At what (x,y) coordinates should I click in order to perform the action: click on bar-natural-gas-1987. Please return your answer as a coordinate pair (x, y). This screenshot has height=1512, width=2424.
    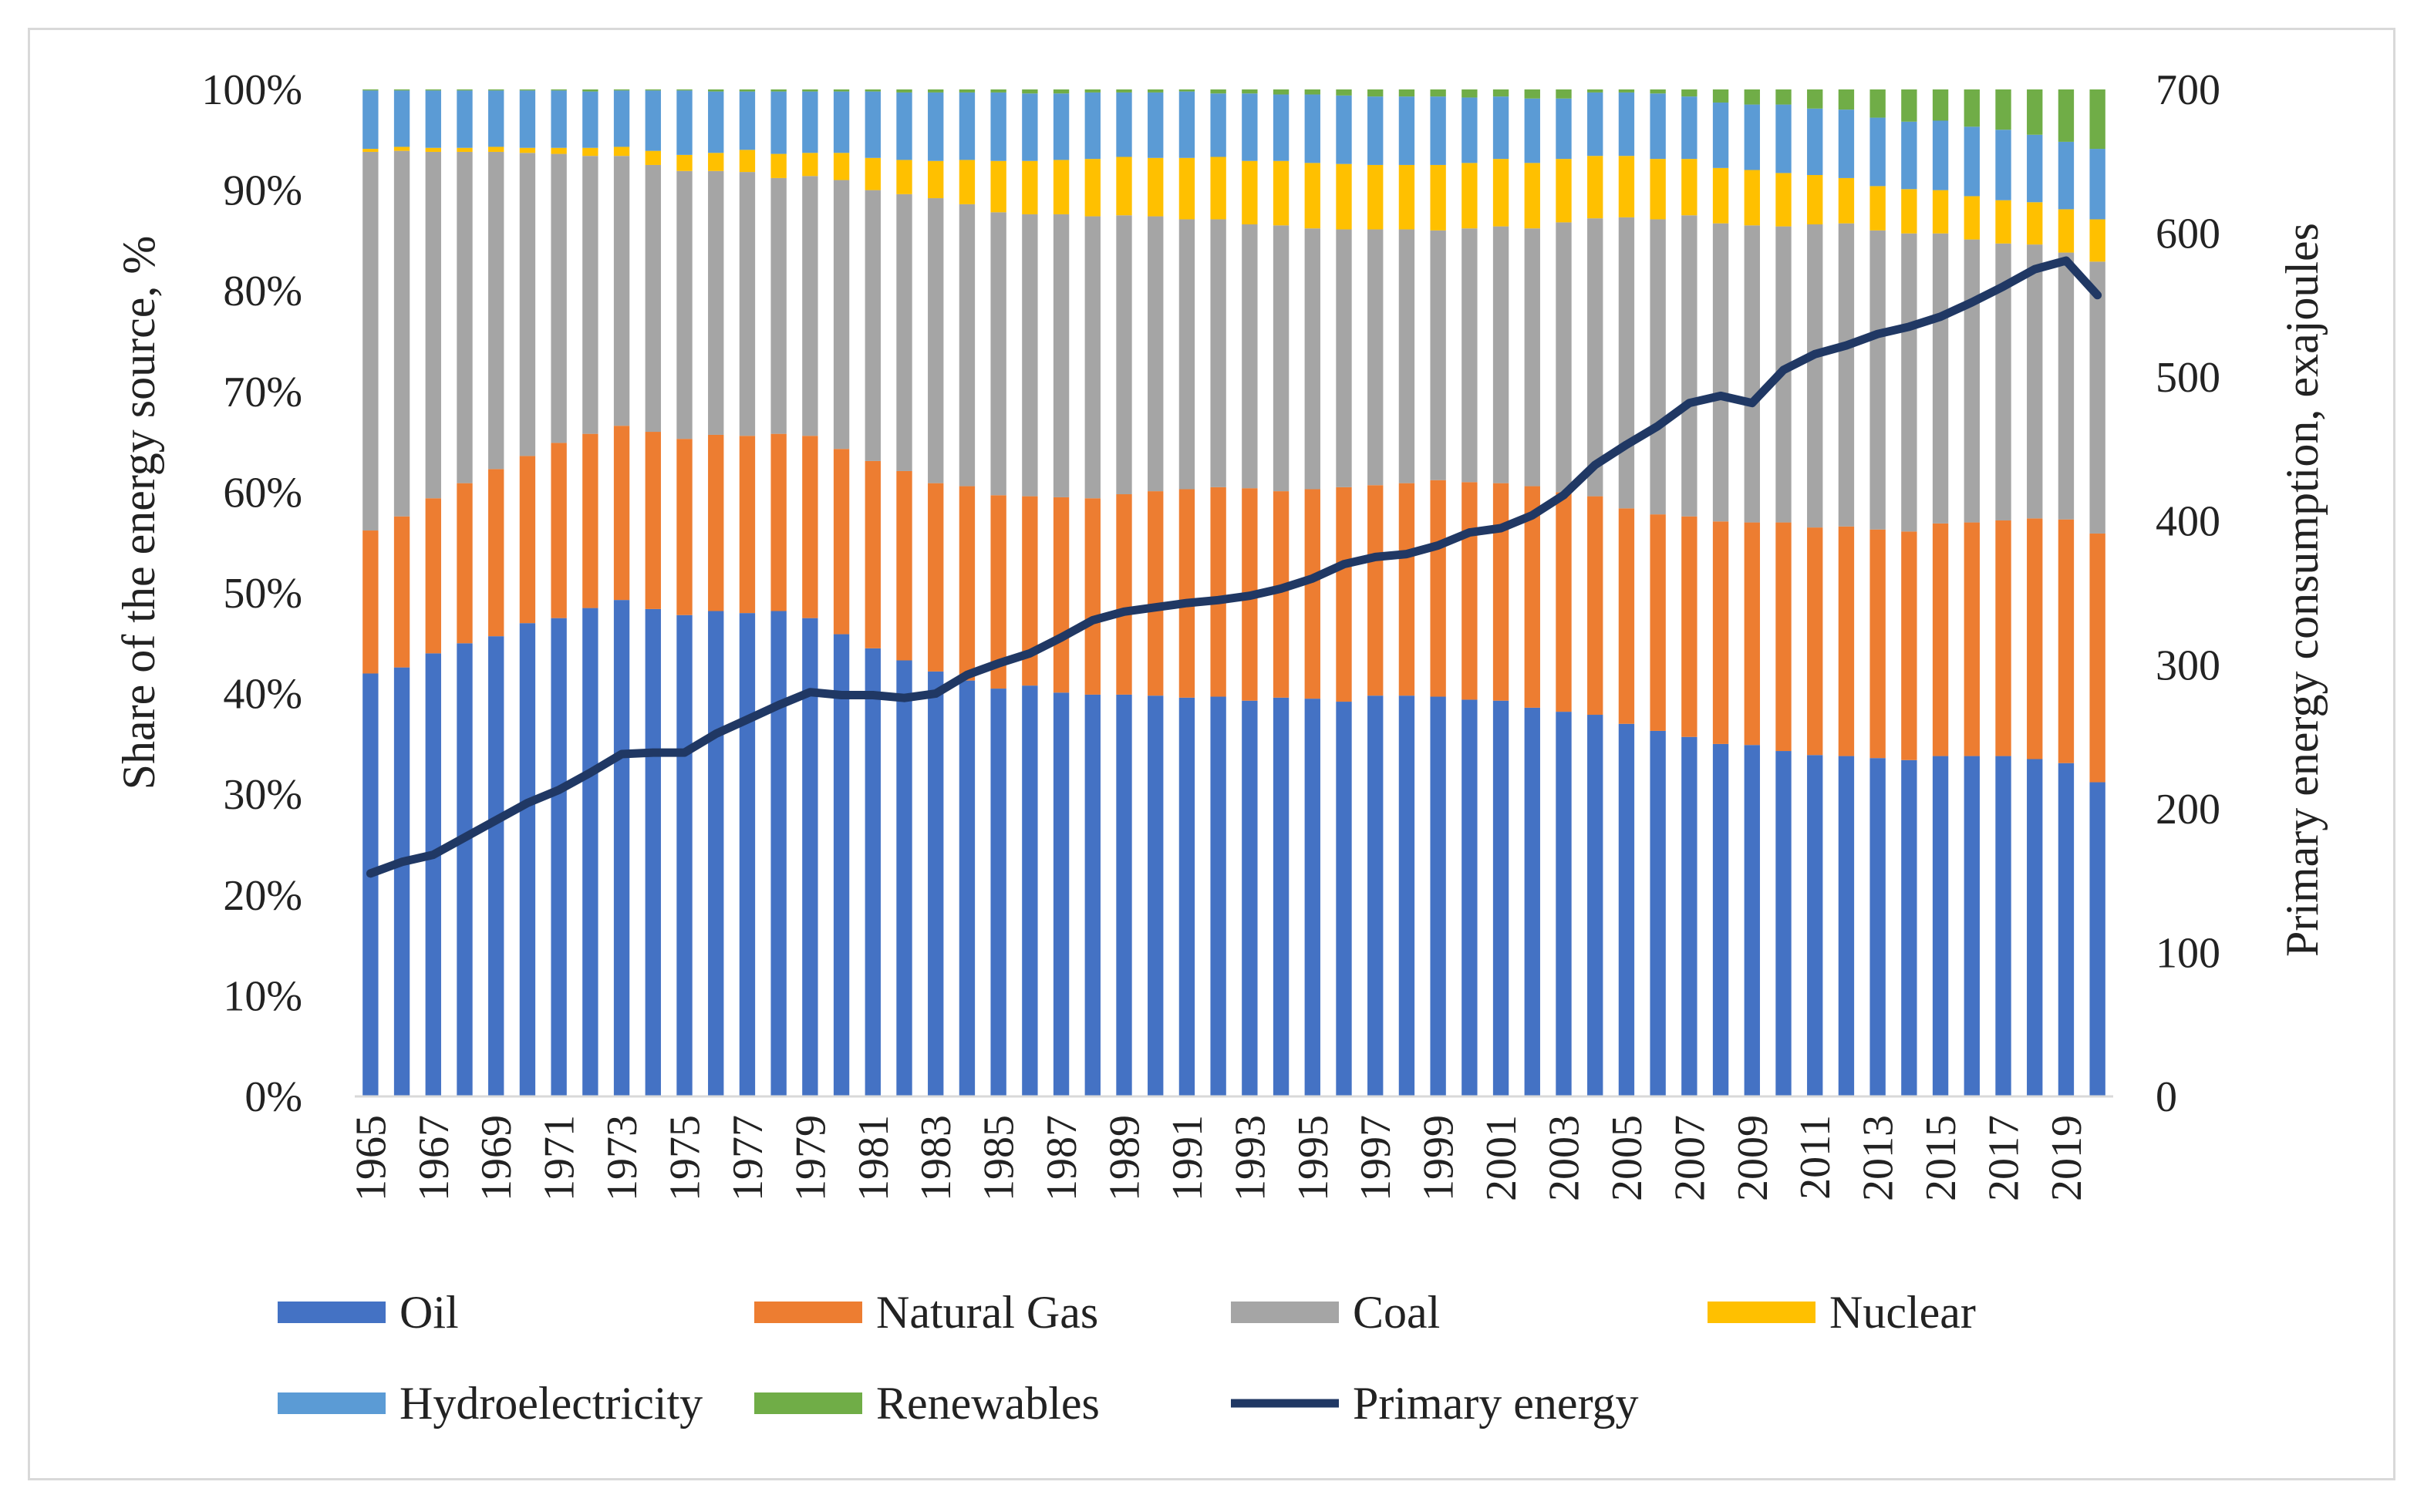
    Looking at the image, I should click on (1062, 595).